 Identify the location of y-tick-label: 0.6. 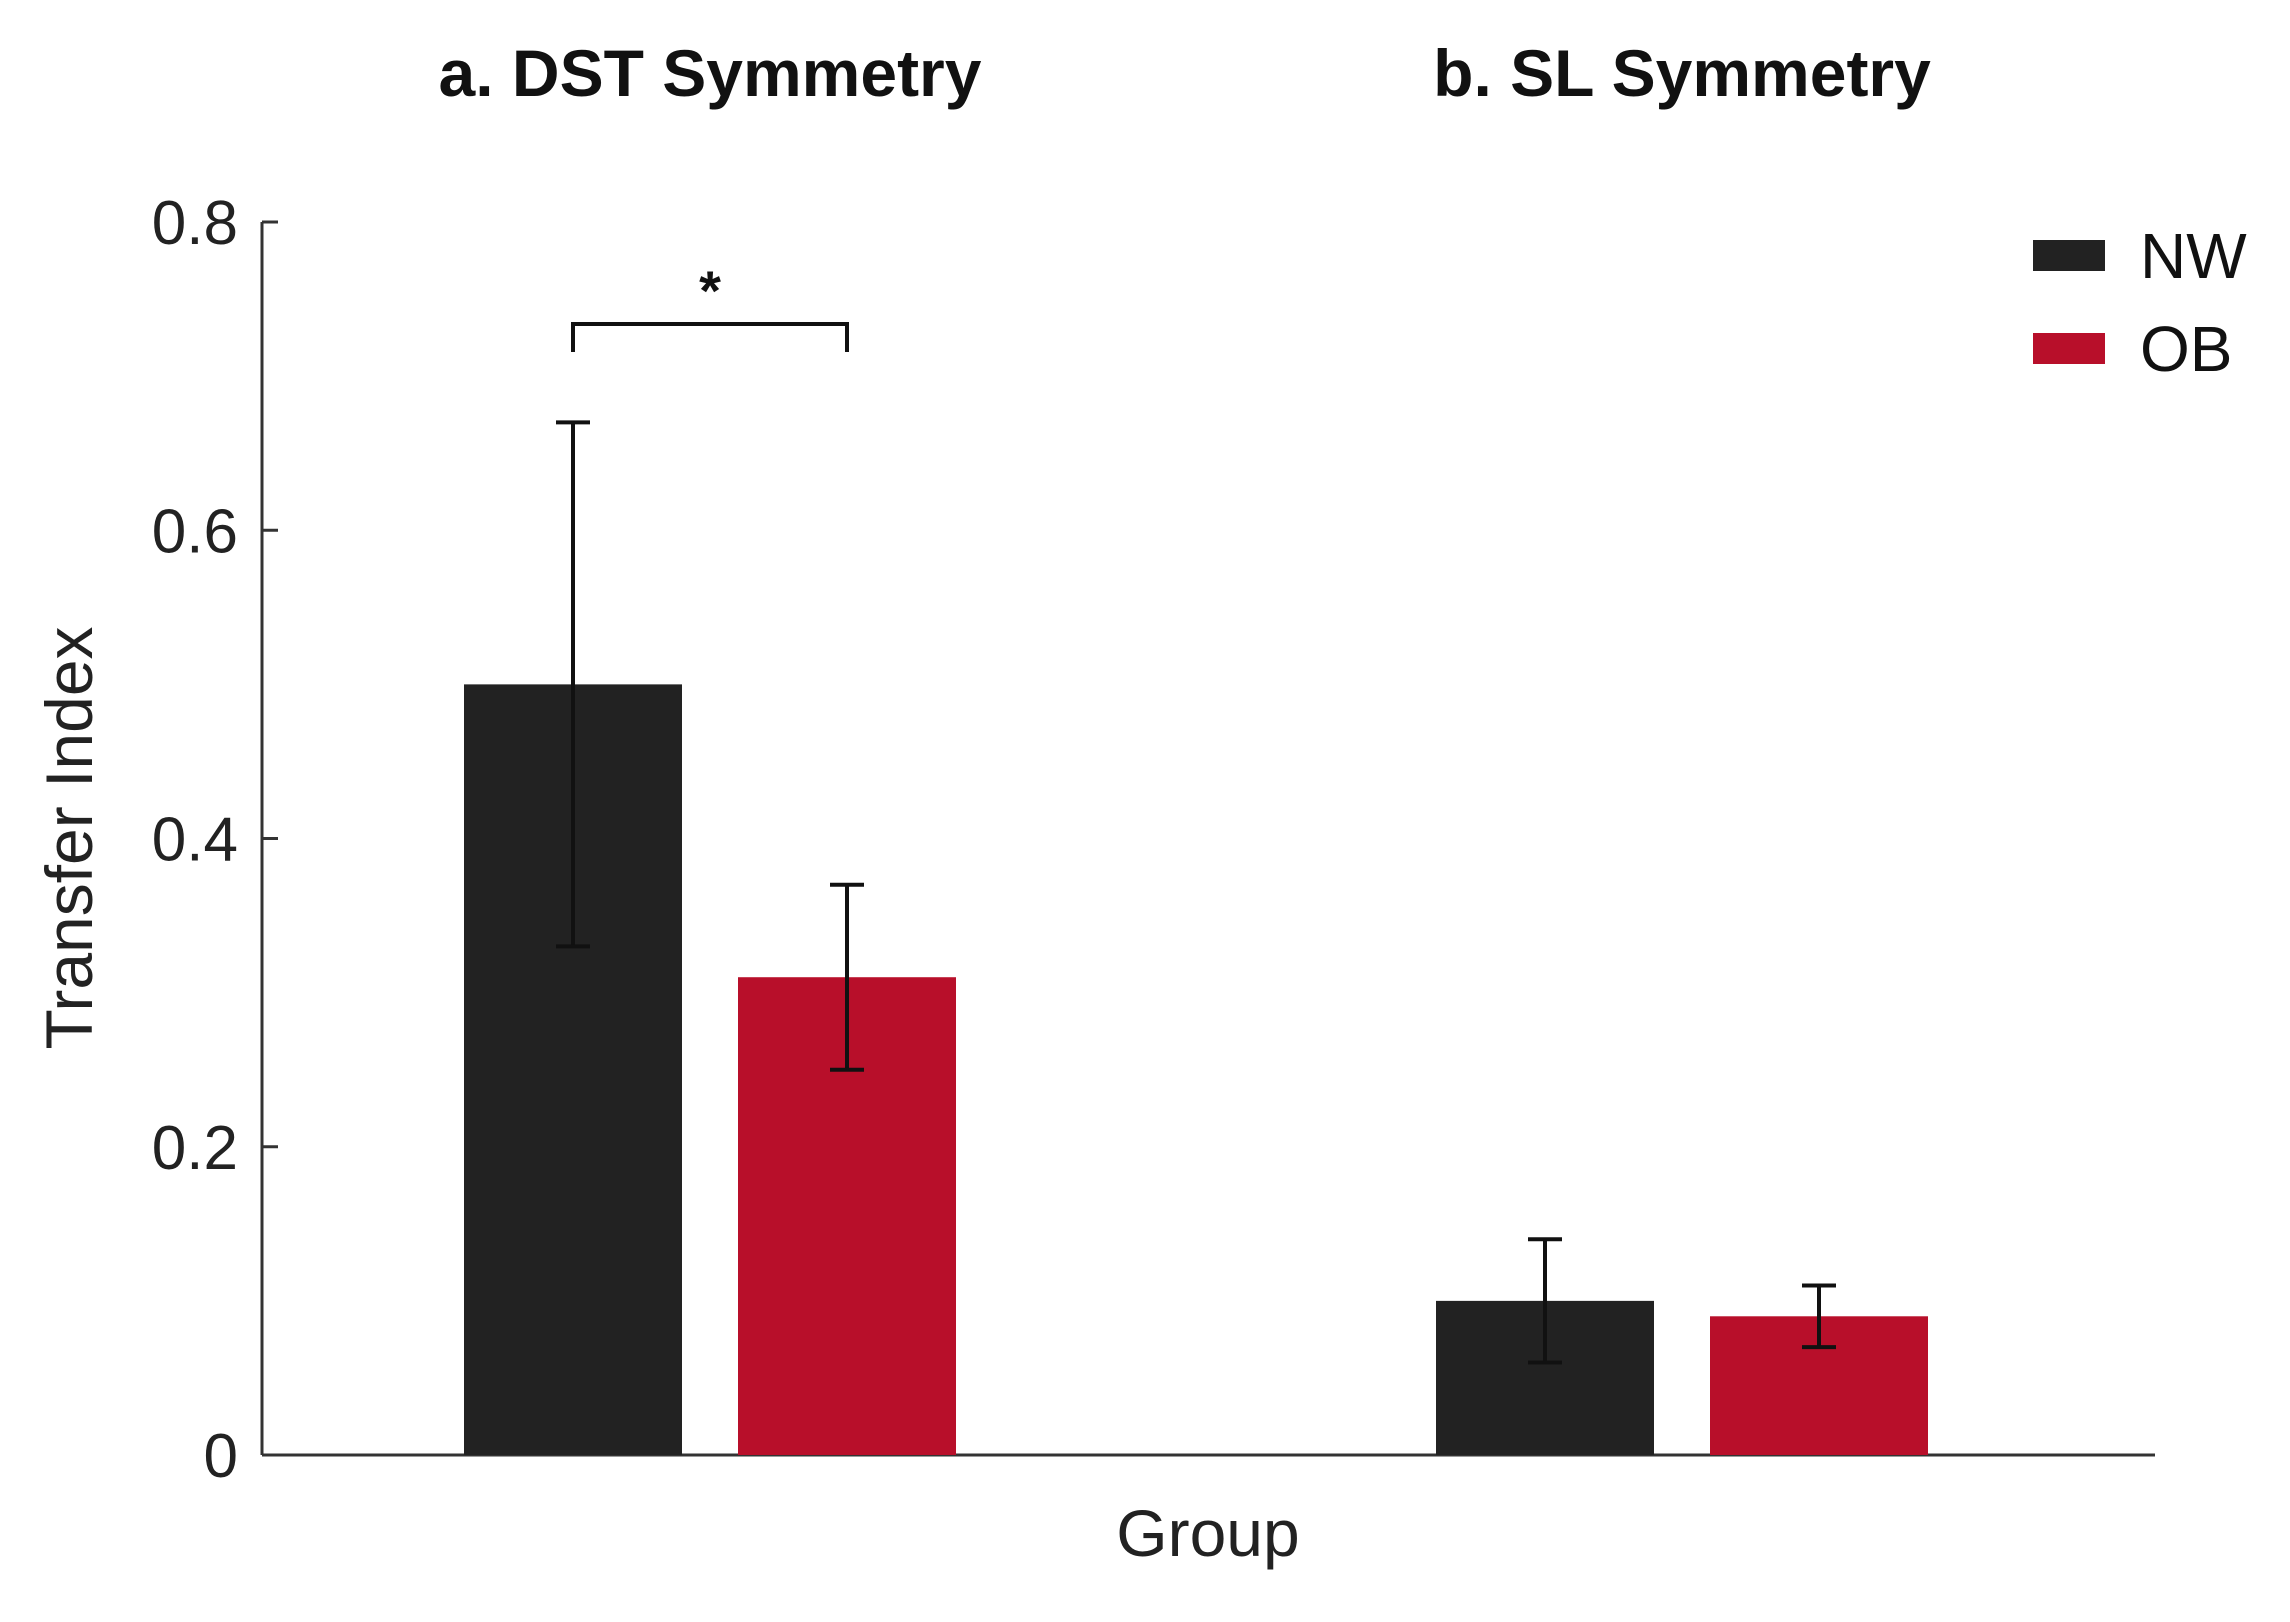
(195, 531).